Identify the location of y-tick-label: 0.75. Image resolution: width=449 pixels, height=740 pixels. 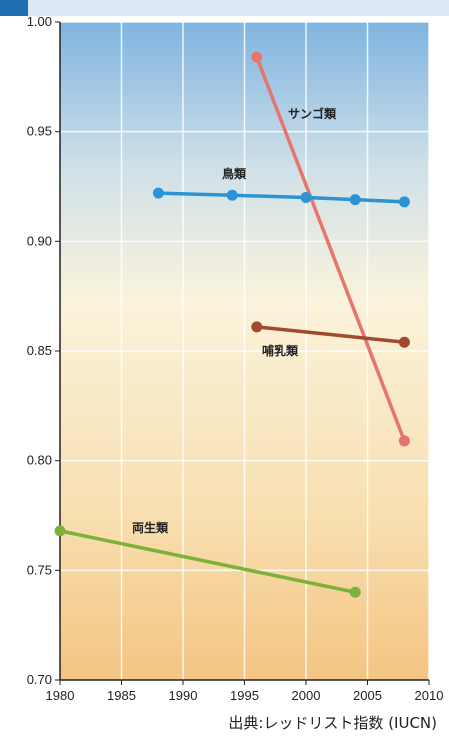
(39, 569).